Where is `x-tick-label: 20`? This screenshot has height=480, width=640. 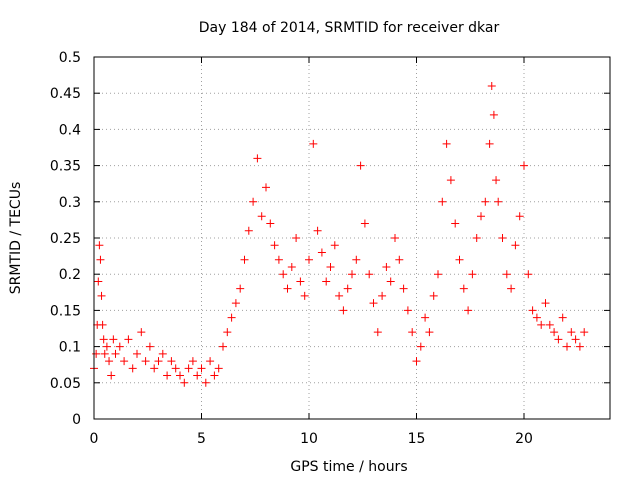 x-tick-label: 20 is located at coordinates (524, 439).